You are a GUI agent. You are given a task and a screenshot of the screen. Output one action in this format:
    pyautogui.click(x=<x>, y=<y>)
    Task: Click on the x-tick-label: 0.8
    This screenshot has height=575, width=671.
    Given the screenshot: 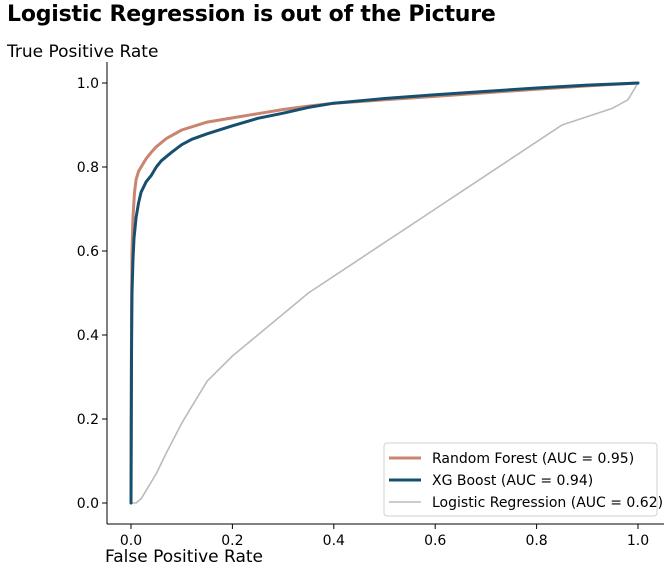 What is the action you would take?
    pyautogui.click(x=536, y=541)
    